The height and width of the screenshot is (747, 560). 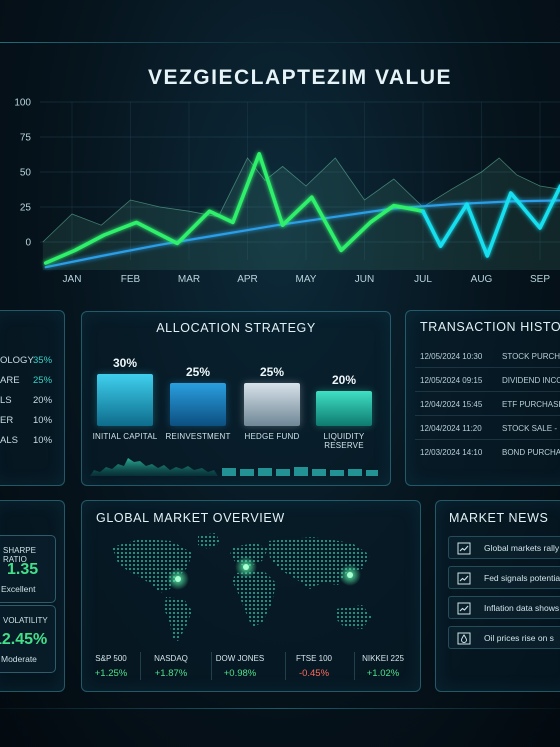 What do you see at coordinates (247, 279) in the screenshot?
I see `x-tick-label: APR` at bounding box center [247, 279].